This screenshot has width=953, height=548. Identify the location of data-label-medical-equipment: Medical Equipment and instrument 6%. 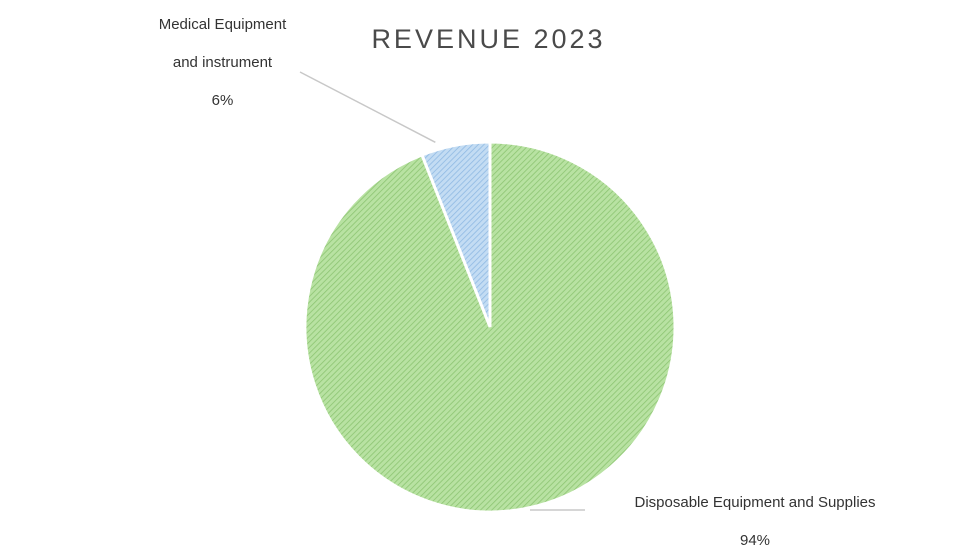
(222, 63).